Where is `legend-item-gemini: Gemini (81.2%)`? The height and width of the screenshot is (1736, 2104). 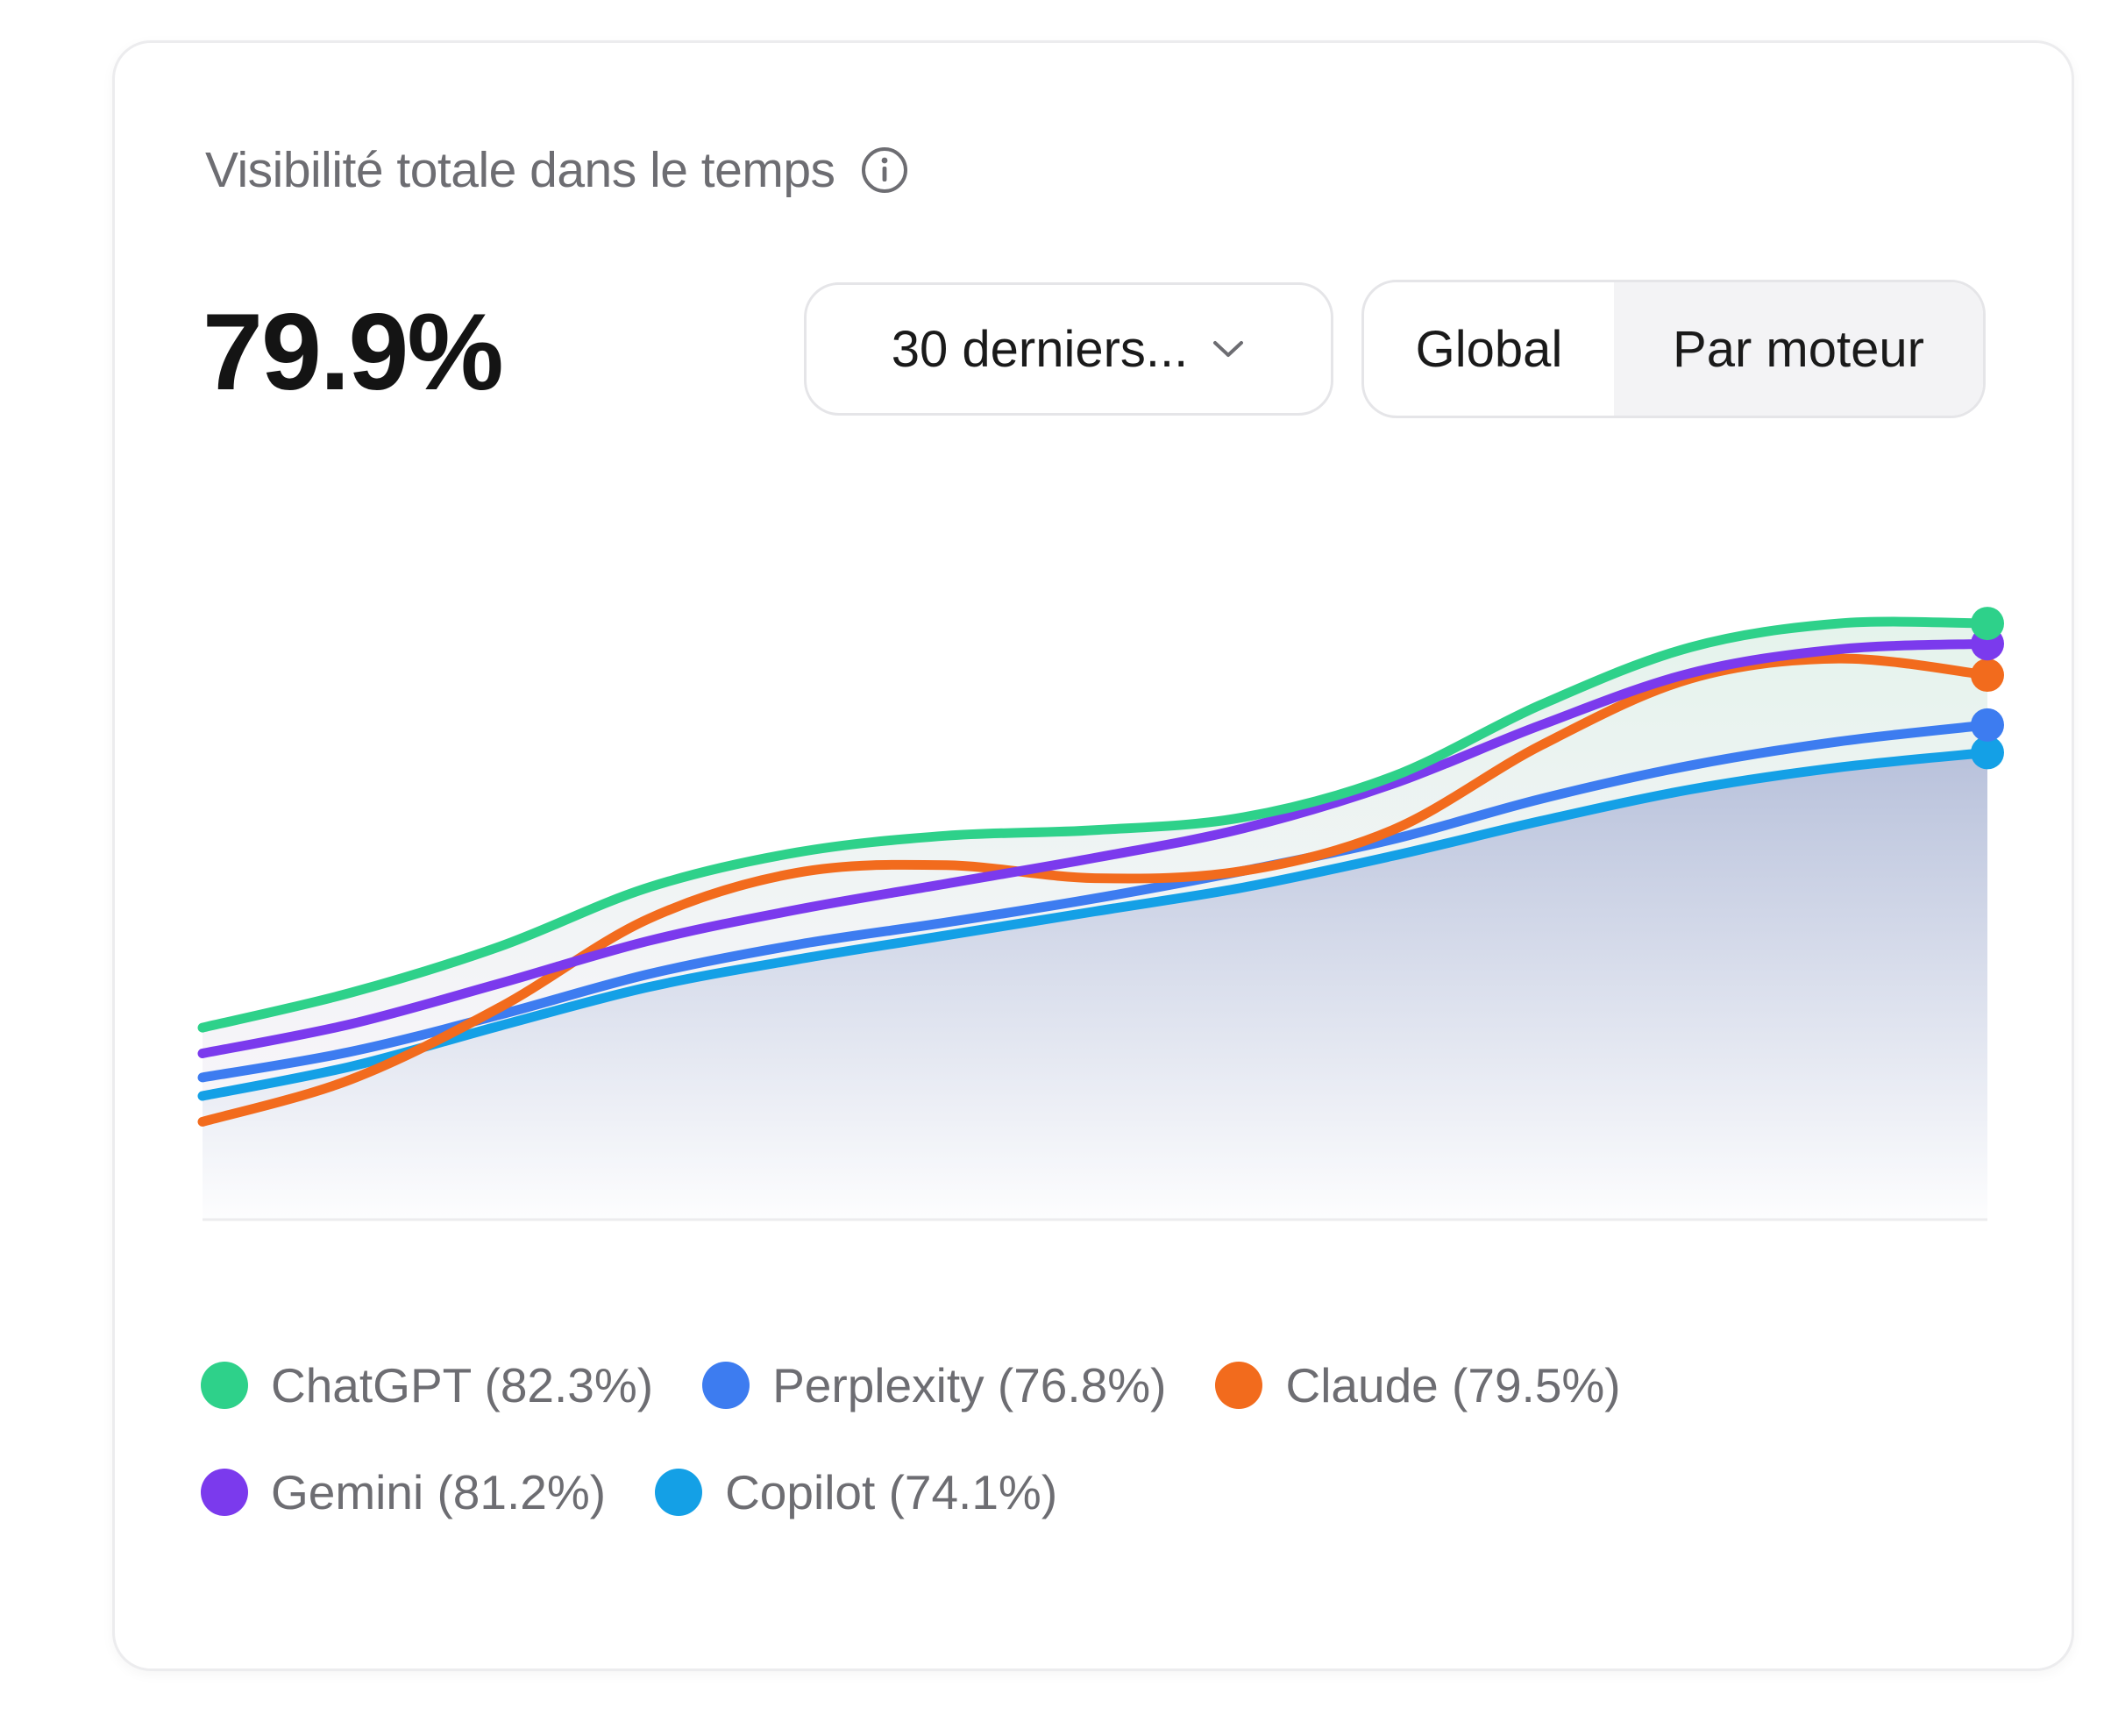 legend-item-gemini: Gemini (81.2%) is located at coordinates (403, 1492).